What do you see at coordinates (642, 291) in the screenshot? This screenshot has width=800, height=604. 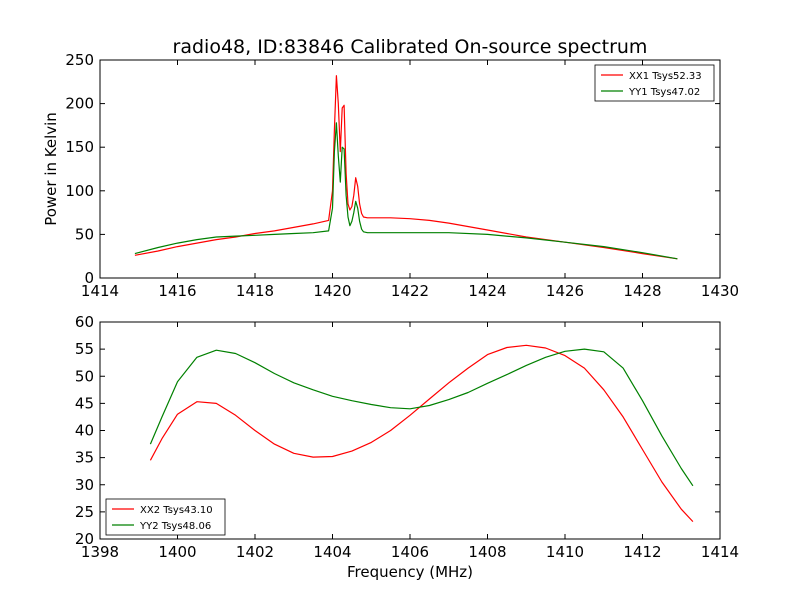 I see `x-tick-label: 1428` at bounding box center [642, 291].